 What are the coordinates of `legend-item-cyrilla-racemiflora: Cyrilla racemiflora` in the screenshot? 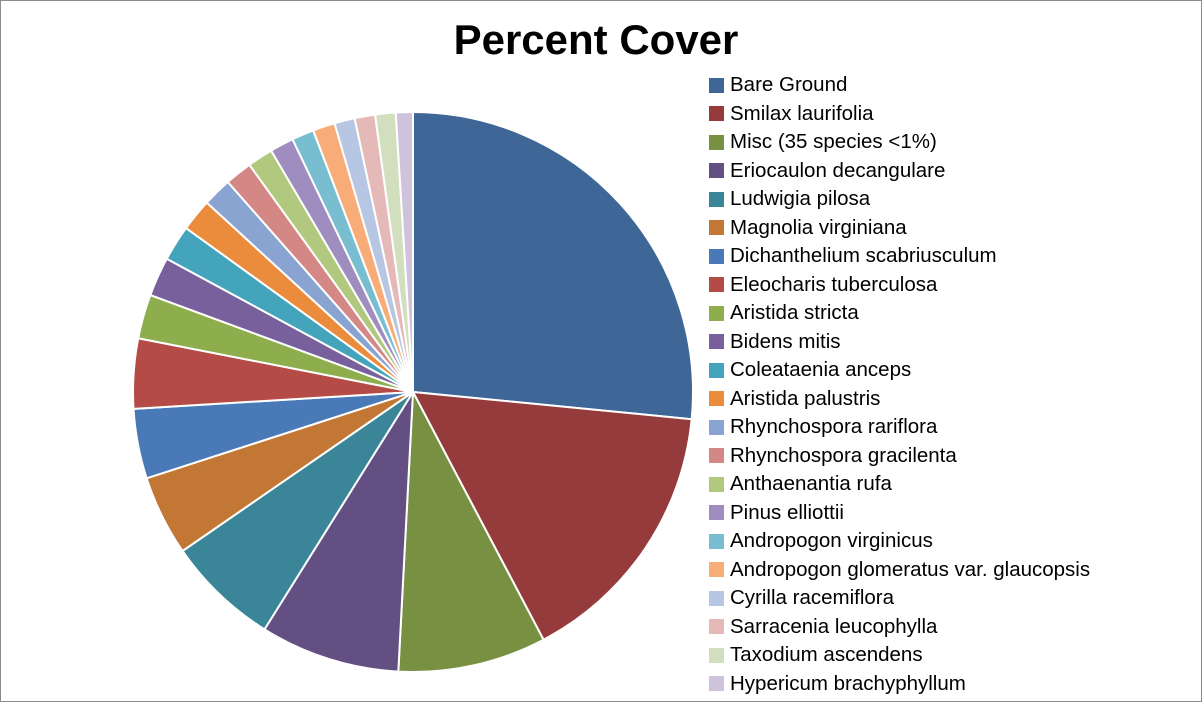 It's located at (899, 598).